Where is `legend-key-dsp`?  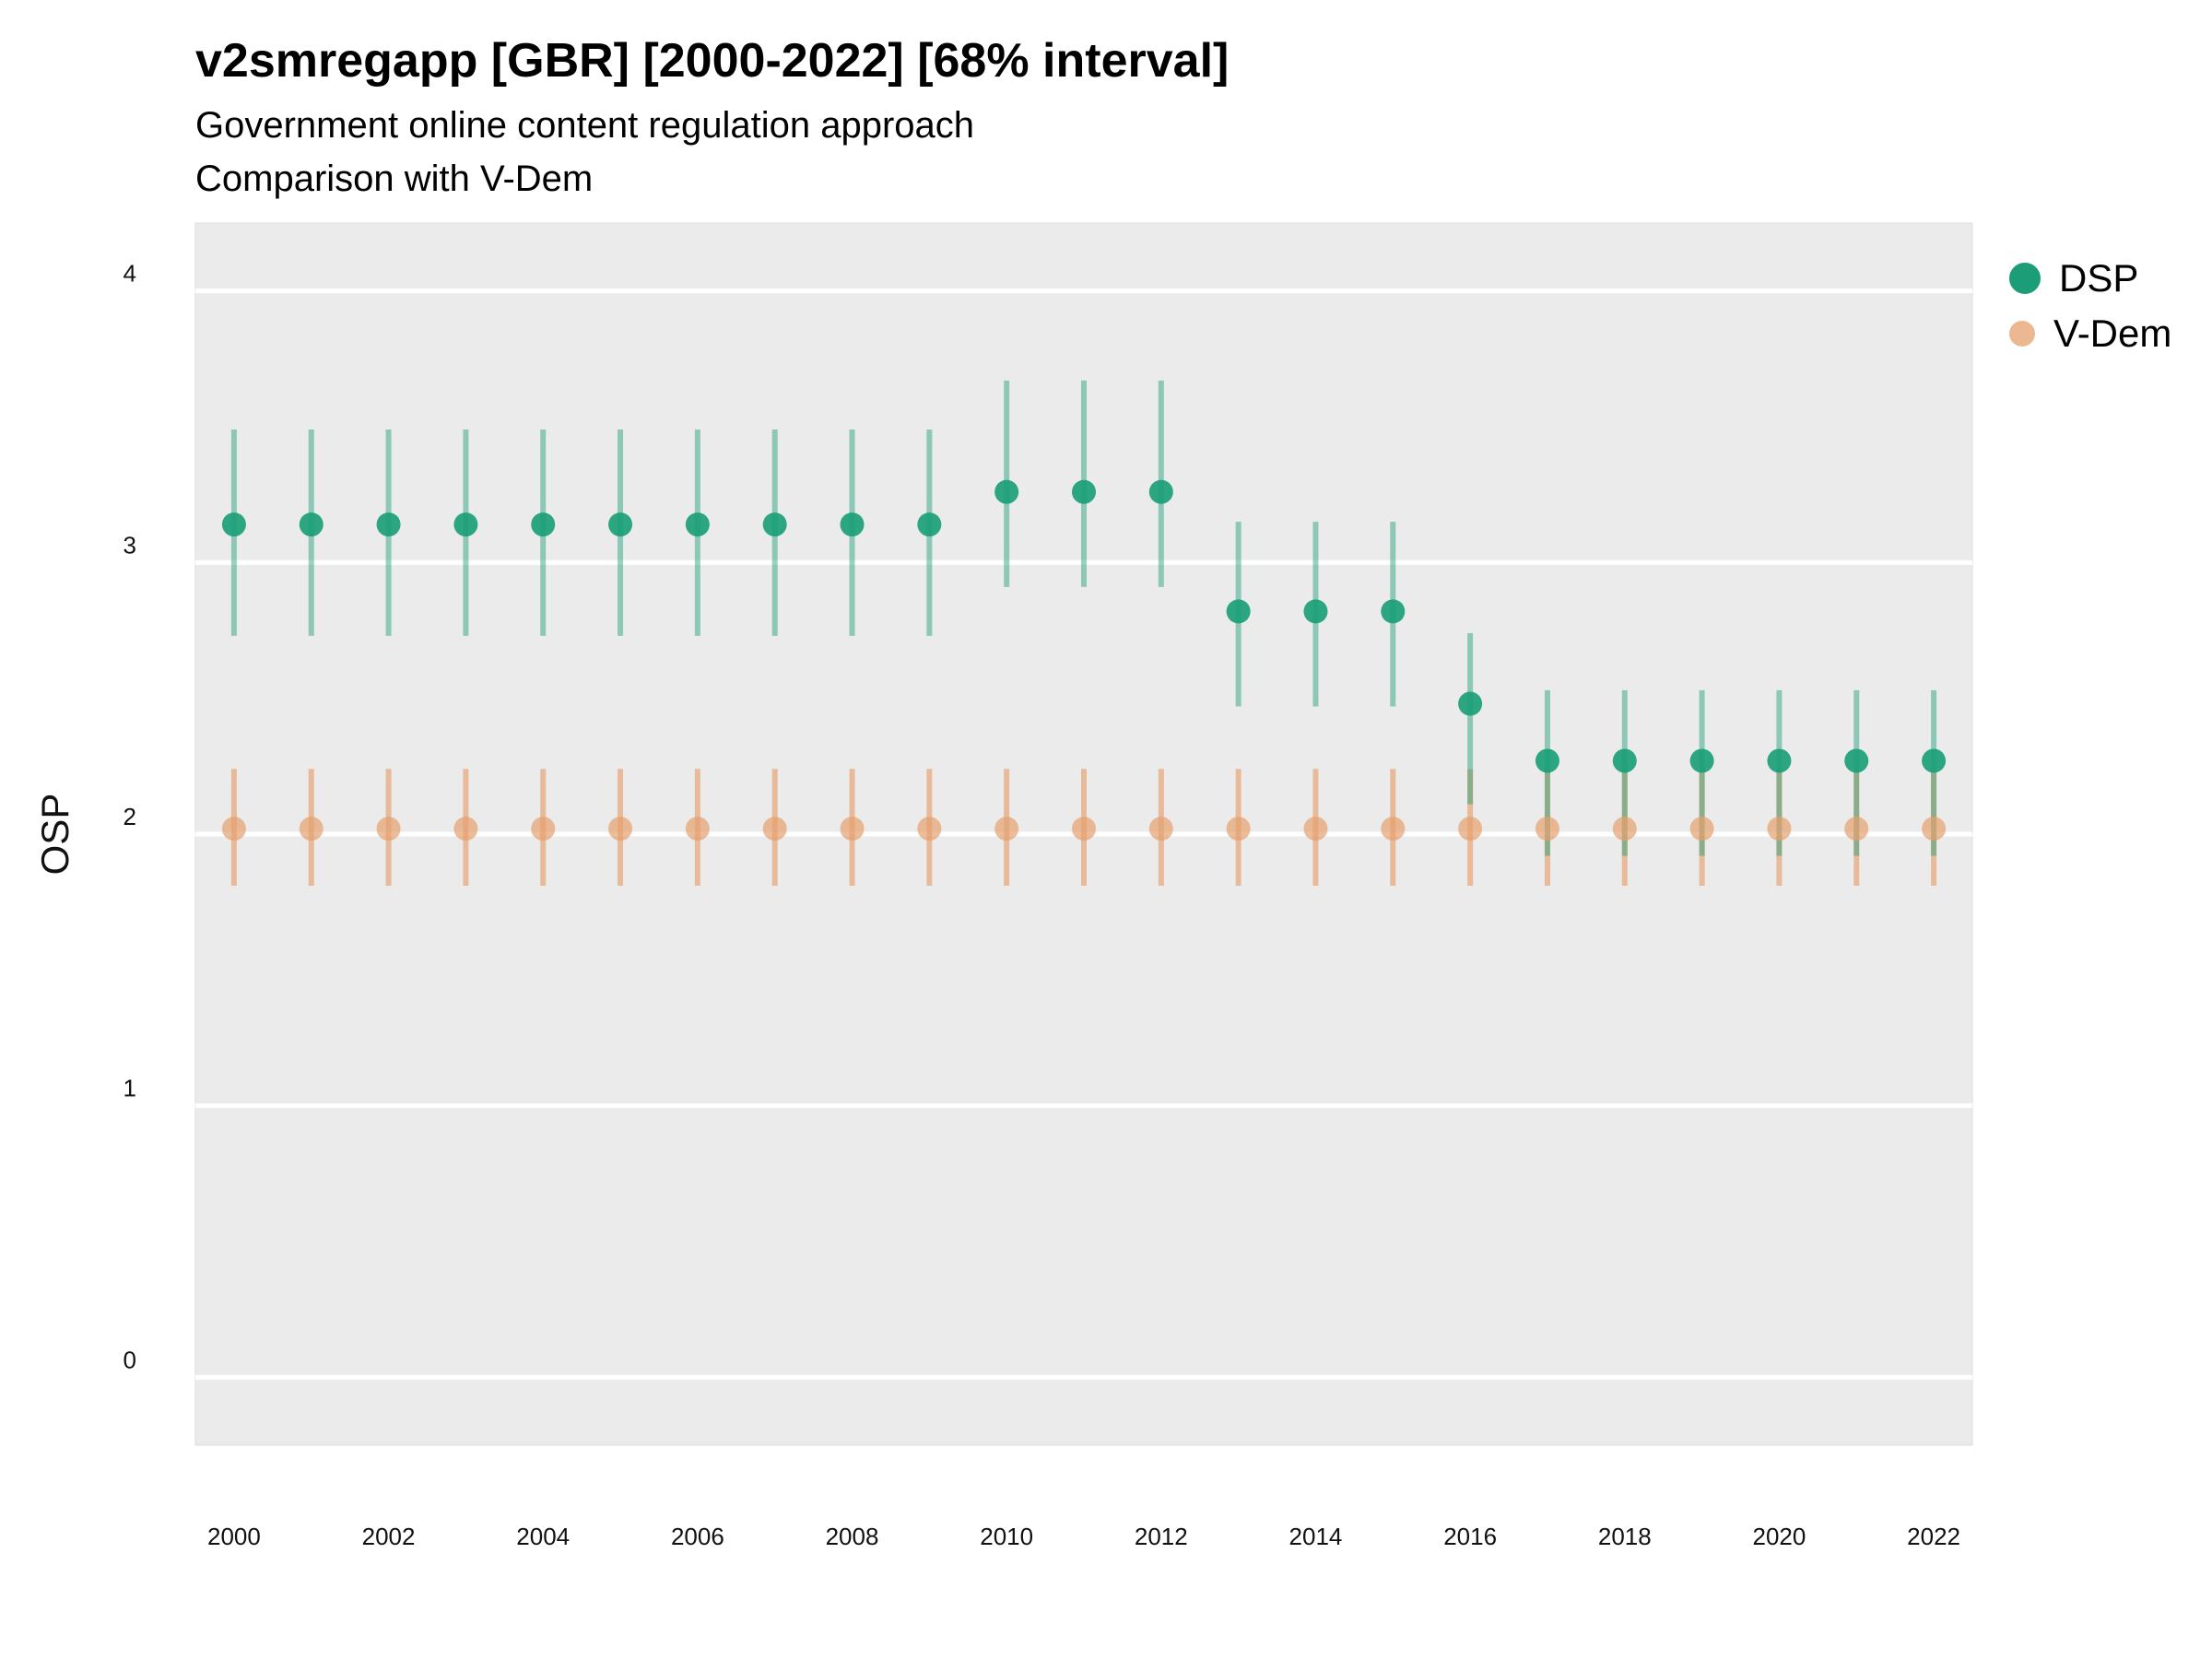 legend-key-dsp is located at coordinates (2025, 278).